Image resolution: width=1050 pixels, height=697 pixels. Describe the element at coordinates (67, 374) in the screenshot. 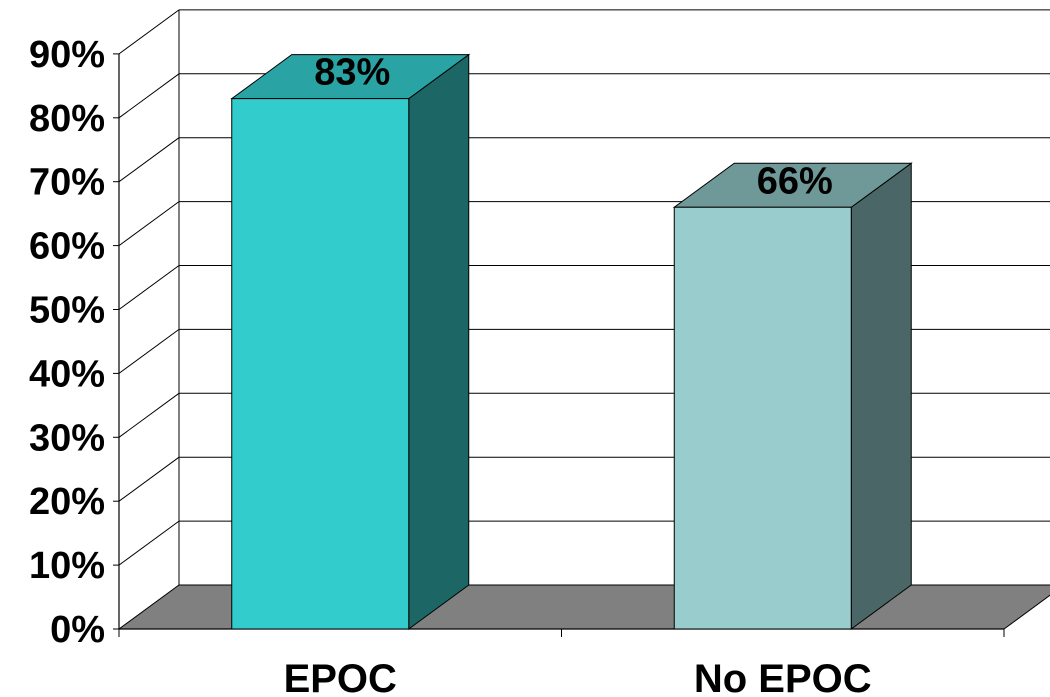

I see `y-tick-label: 40%` at that location.